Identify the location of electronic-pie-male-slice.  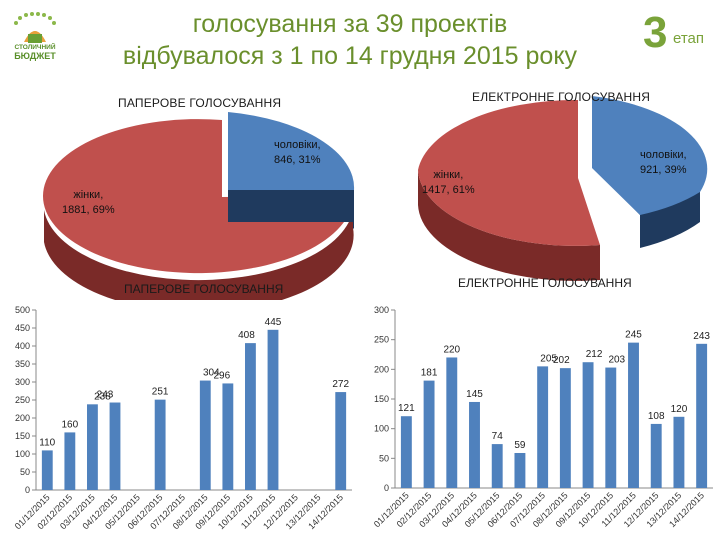
(650, 155).